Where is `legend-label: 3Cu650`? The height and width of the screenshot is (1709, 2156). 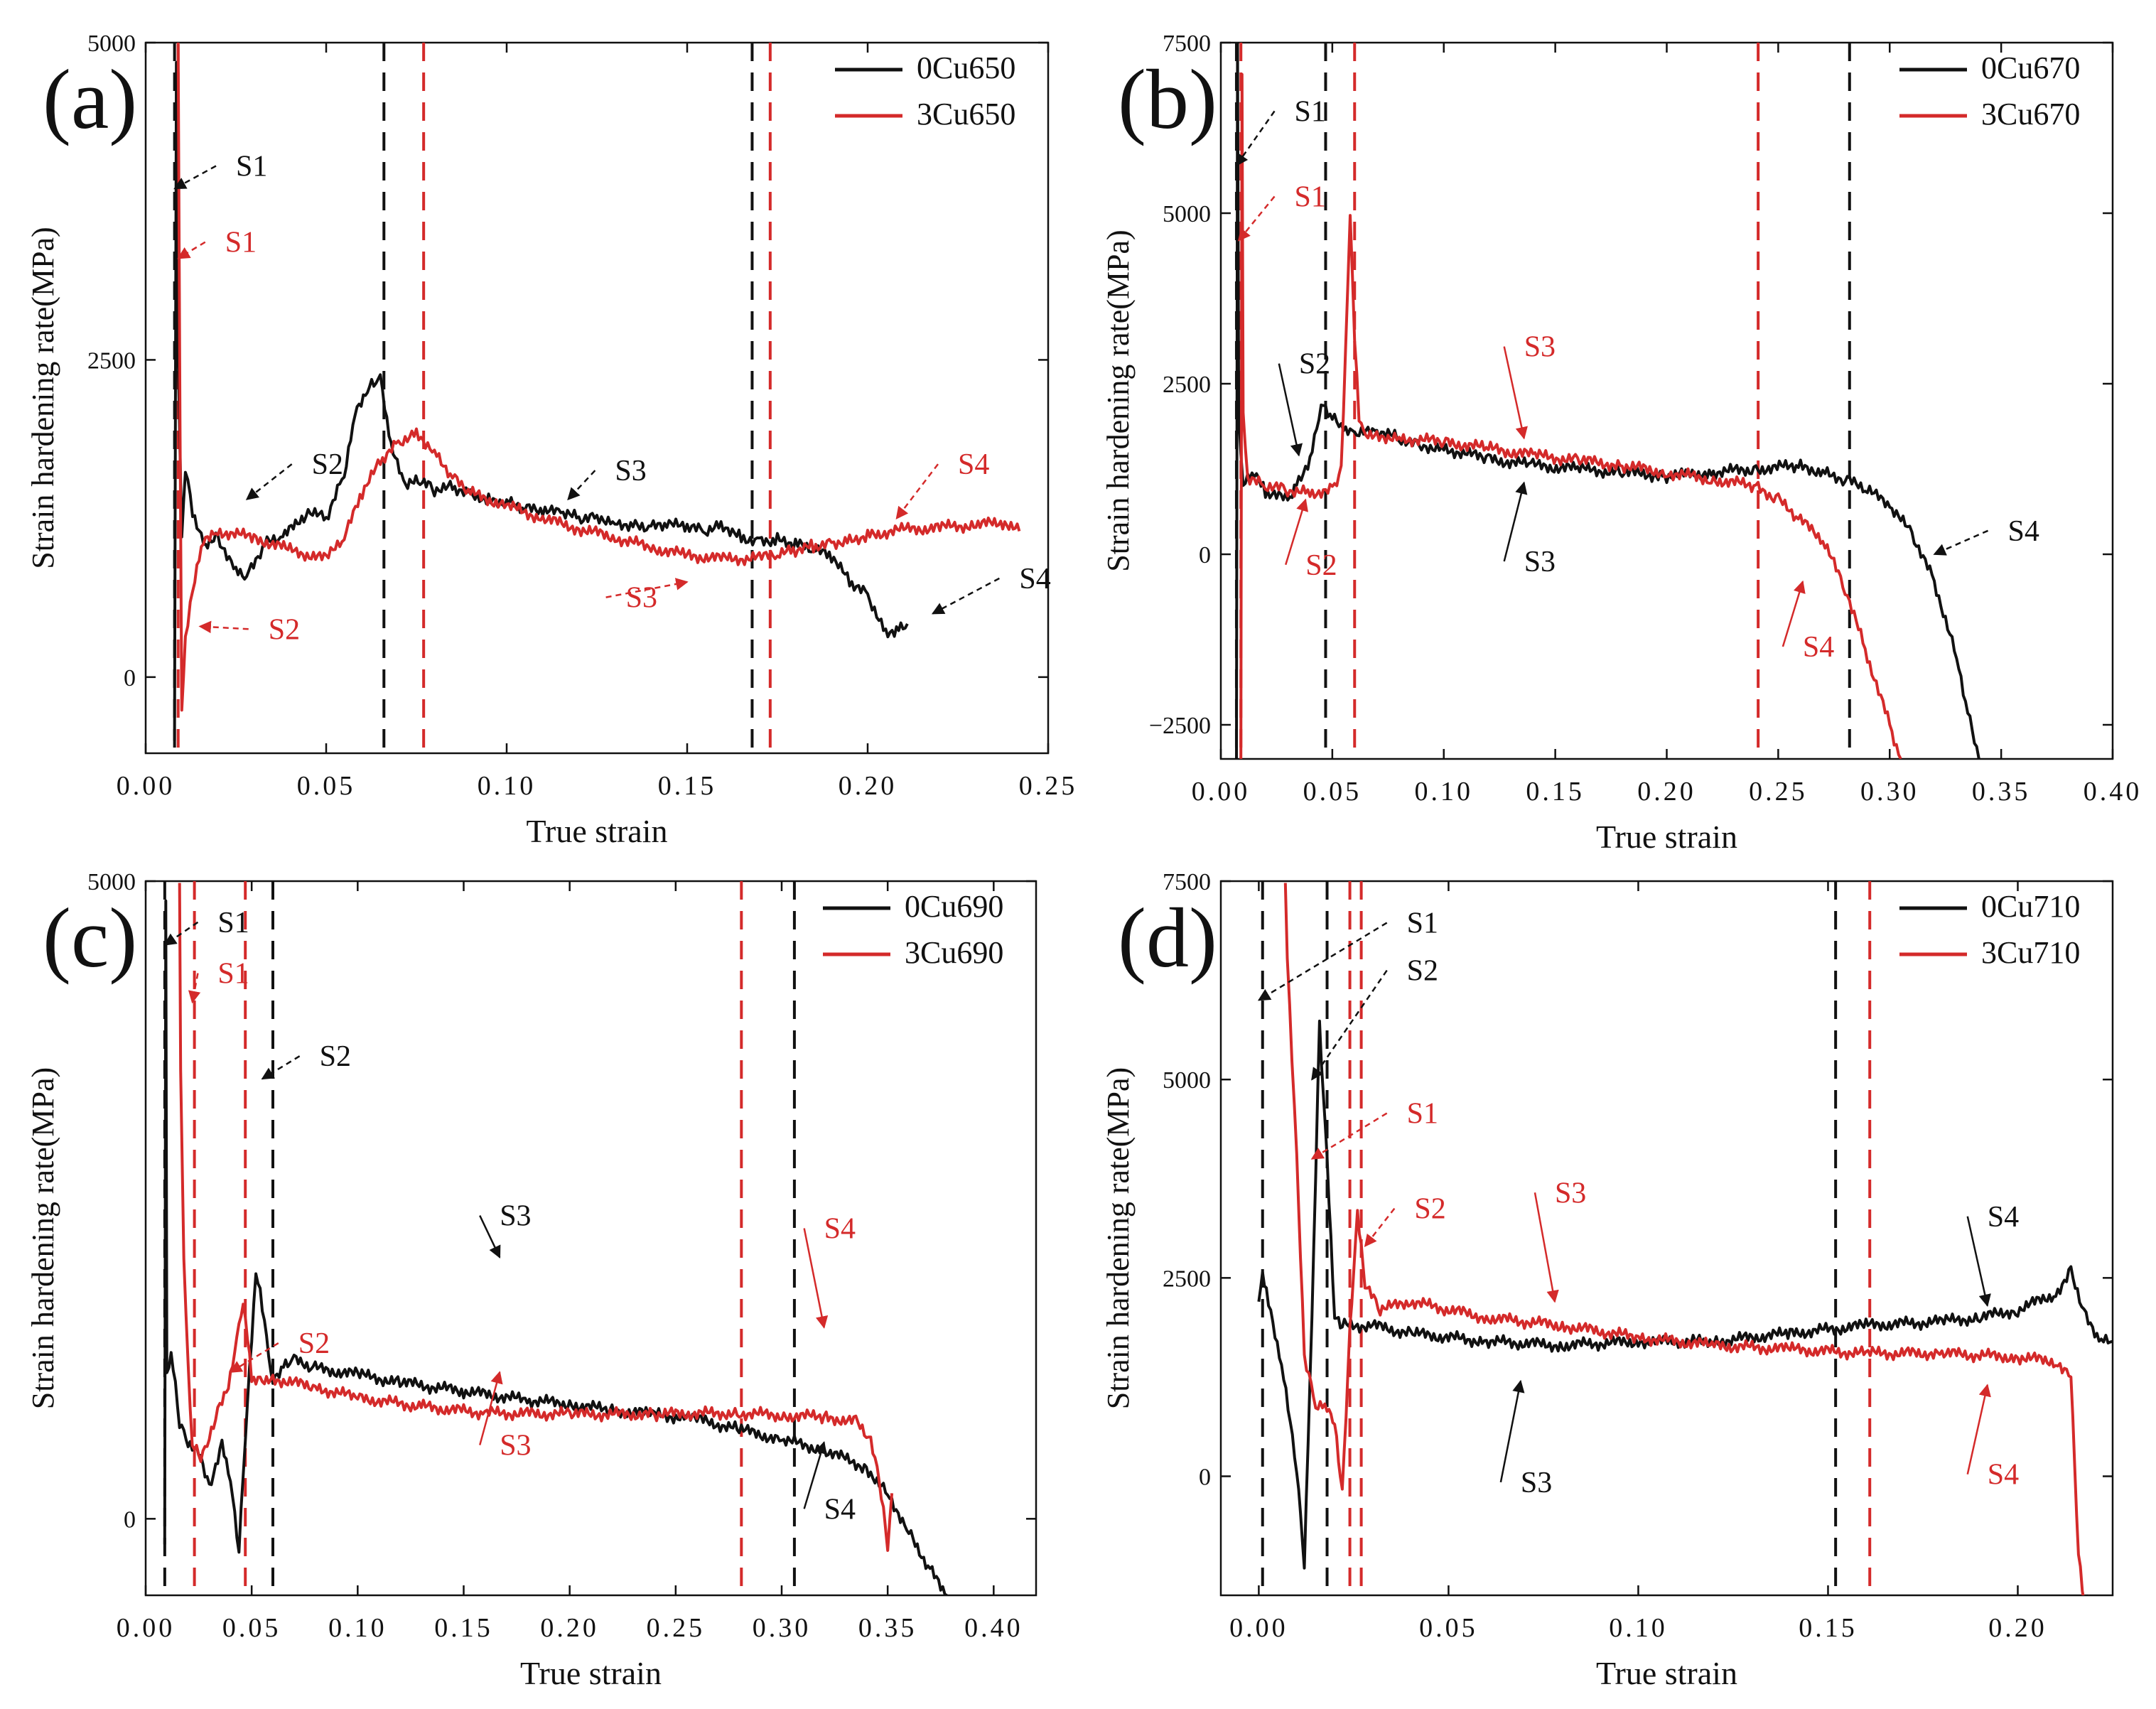 legend-label: 3Cu650 is located at coordinates (966, 114).